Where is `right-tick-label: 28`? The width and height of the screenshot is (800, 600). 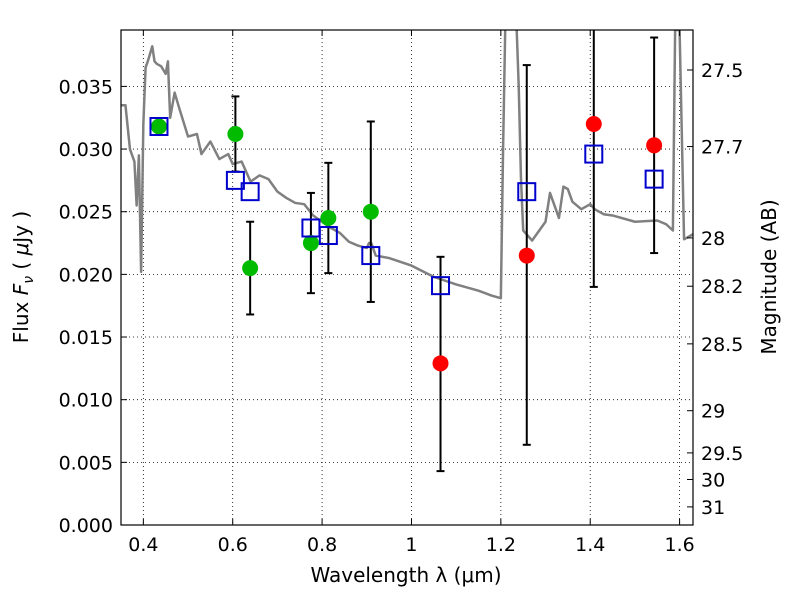
right-tick-label: 28 is located at coordinates (713, 239).